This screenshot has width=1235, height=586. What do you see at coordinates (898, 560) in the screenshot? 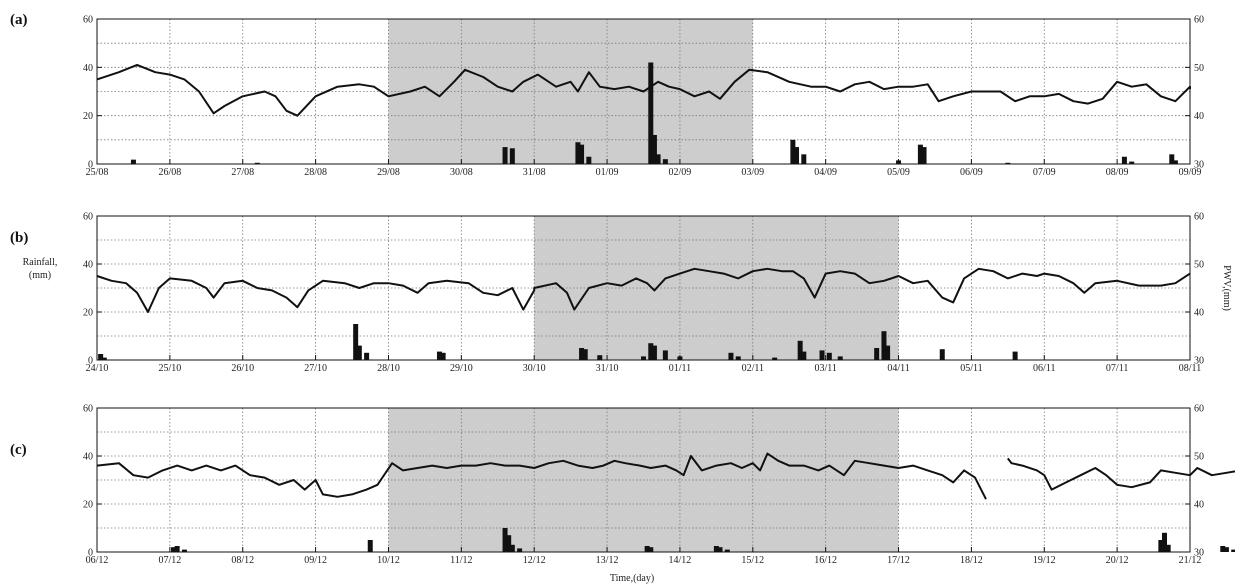
I see `x-tick-label: 17/12` at bounding box center [898, 560].